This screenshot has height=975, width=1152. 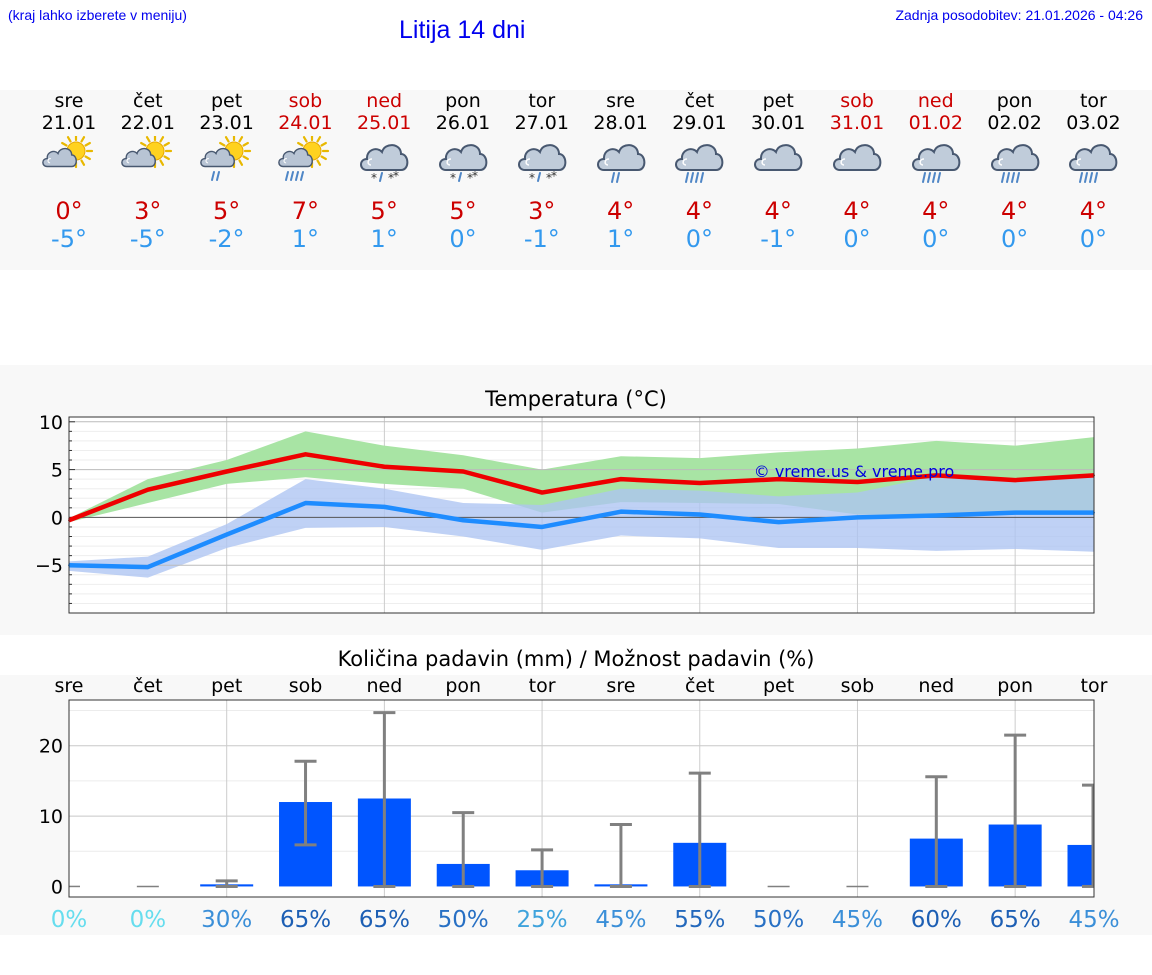 I want to click on precip-day-label: pet, so click(x=778, y=686).